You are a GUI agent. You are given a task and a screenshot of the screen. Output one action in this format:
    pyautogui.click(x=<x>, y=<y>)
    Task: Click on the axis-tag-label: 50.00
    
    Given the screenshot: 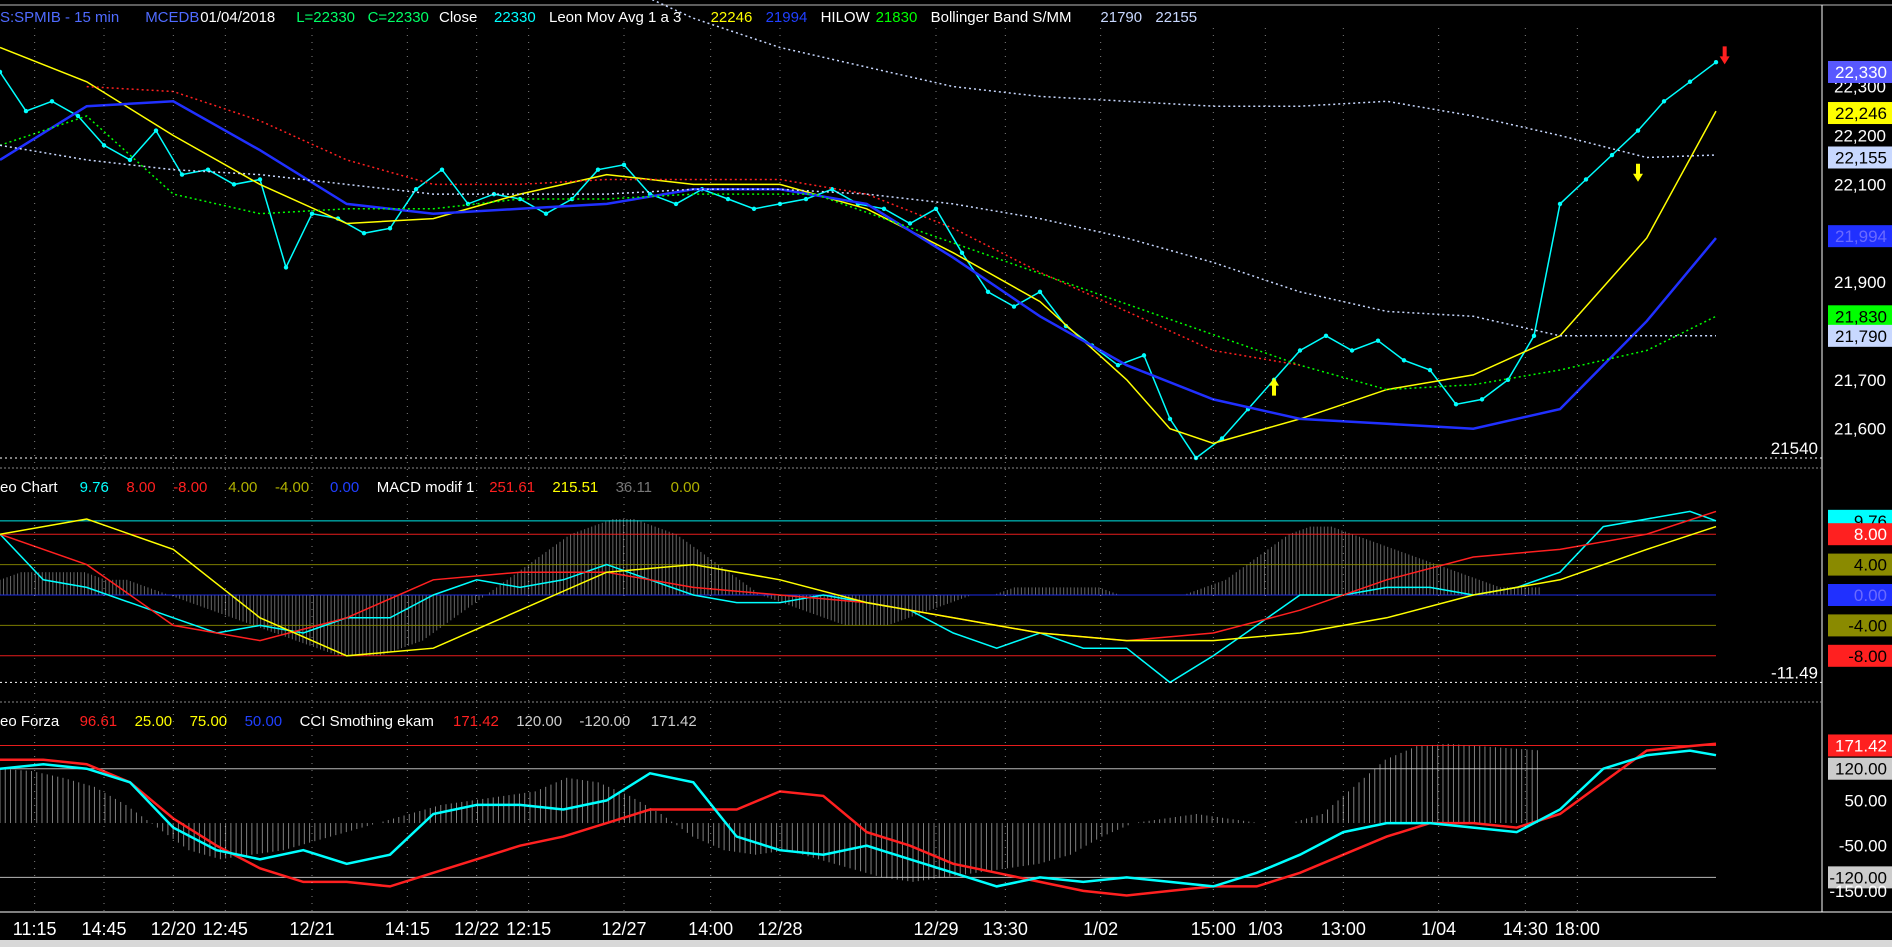 What is the action you would take?
    pyautogui.click(x=1865, y=800)
    